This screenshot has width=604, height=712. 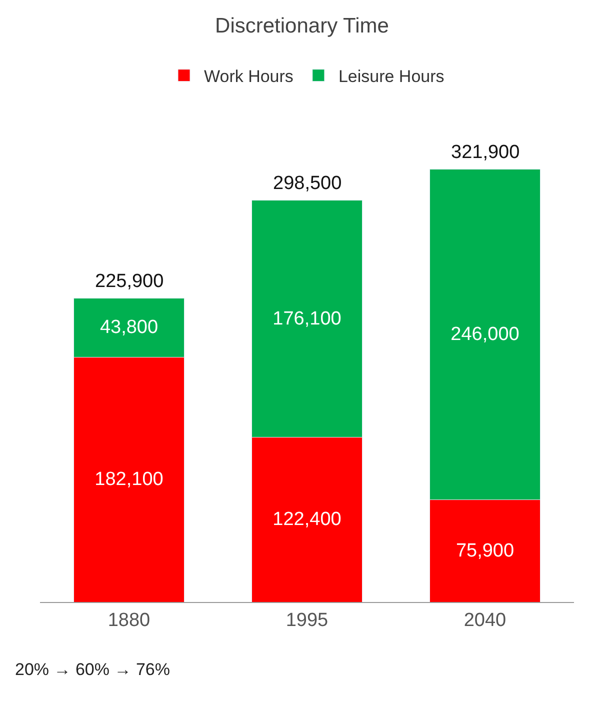 What do you see at coordinates (485, 551) in the screenshot?
I see `data-label: 75,900` at bounding box center [485, 551].